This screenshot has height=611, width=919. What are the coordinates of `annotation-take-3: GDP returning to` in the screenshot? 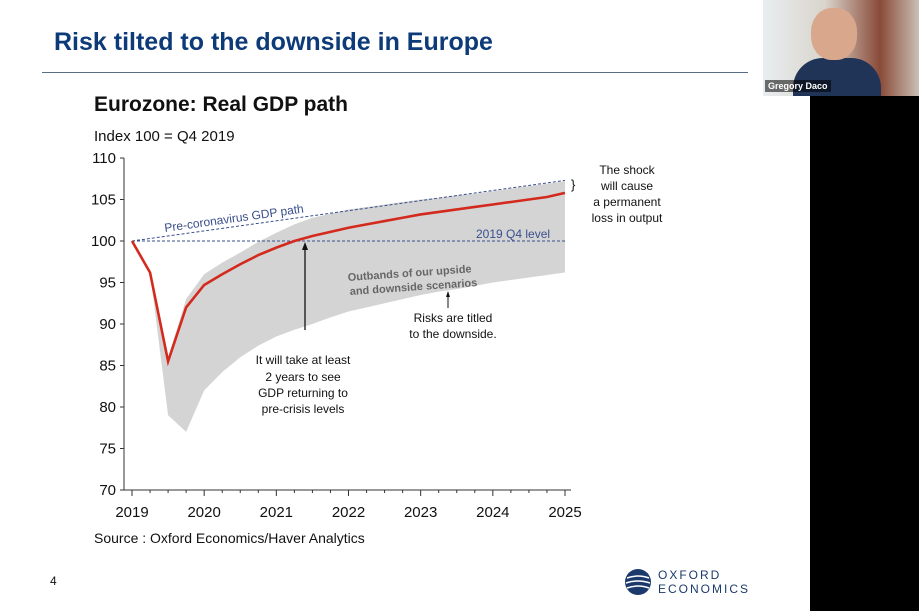 It's located at (303, 393).